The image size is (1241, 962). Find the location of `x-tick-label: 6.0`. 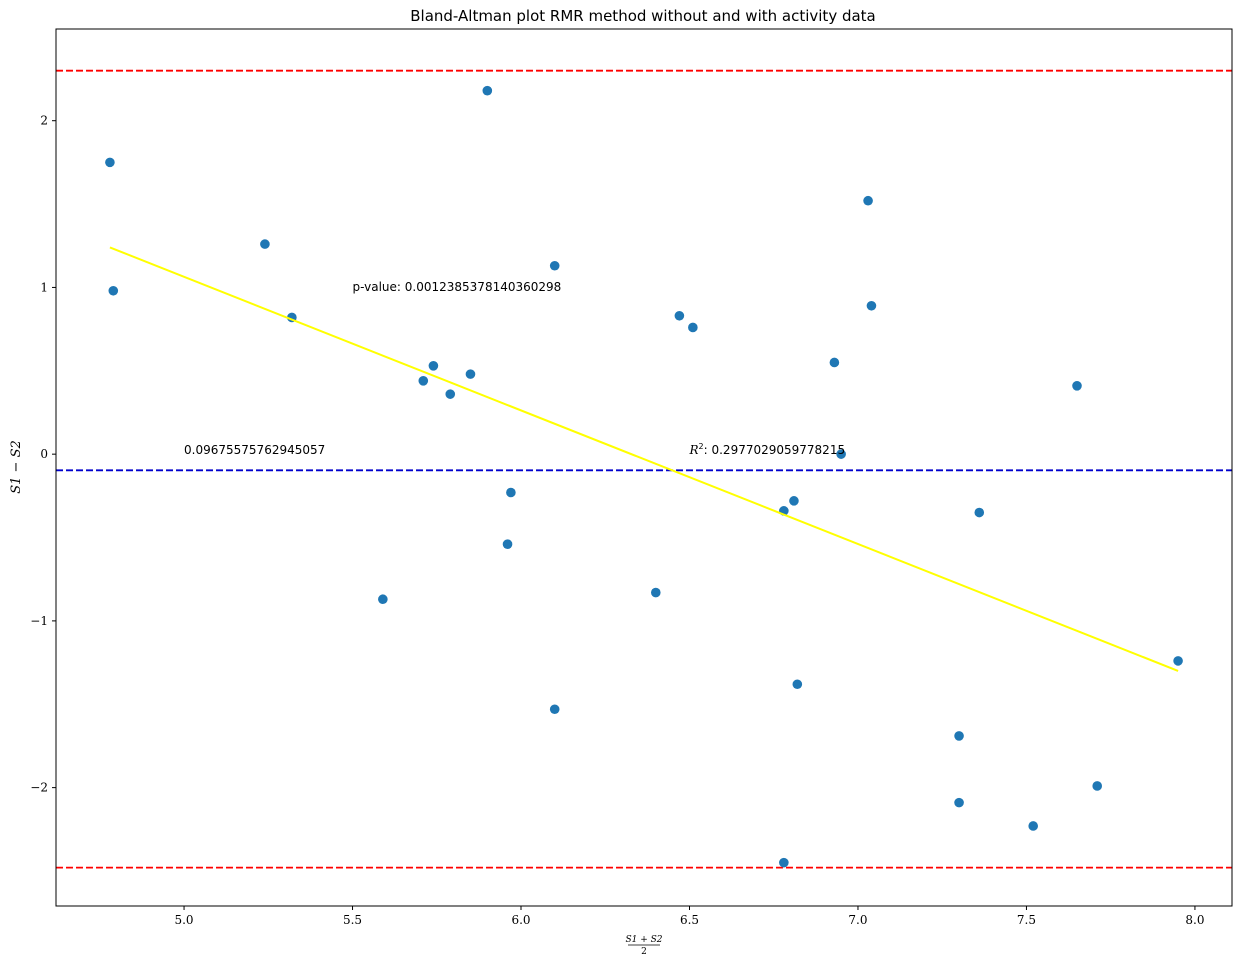

x-tick-label: 6.0 is located at coordinates (520, 920).